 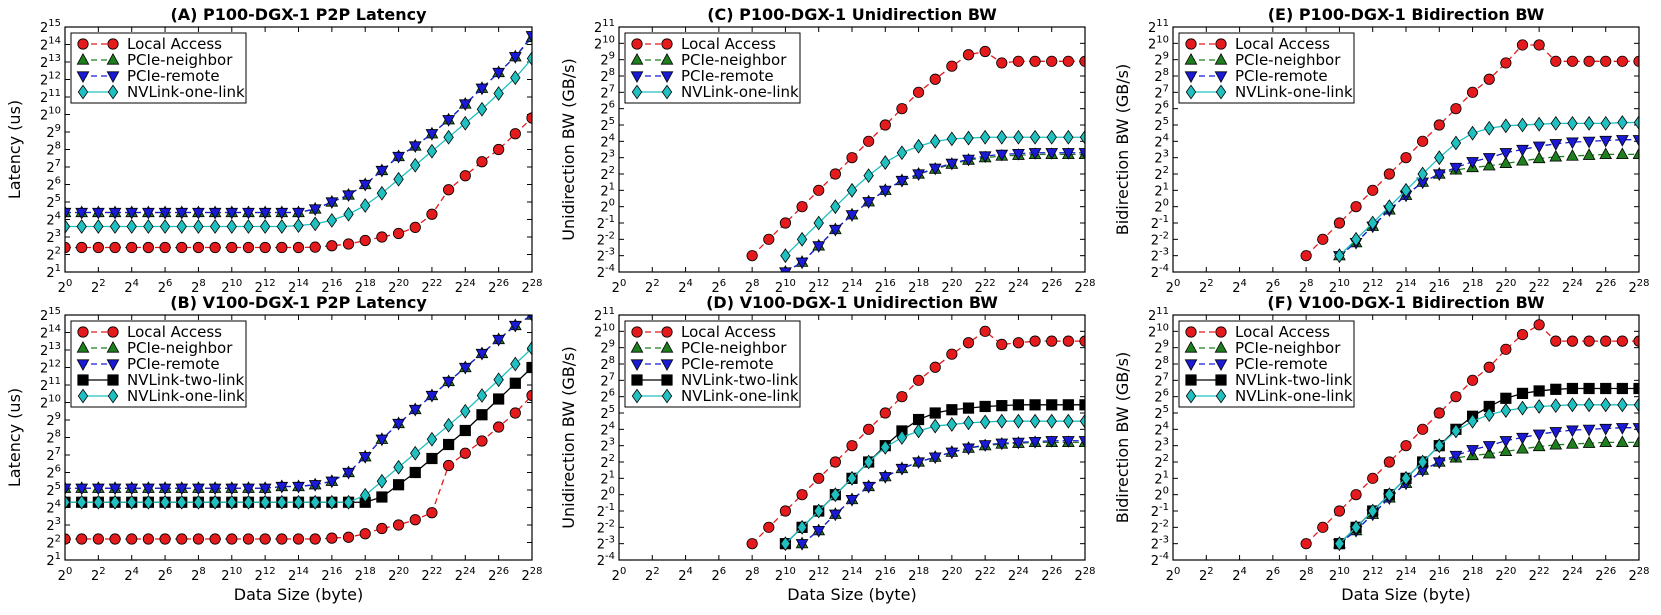 I want to click on x-tick-label: 26, so click(x=1273, y=575).